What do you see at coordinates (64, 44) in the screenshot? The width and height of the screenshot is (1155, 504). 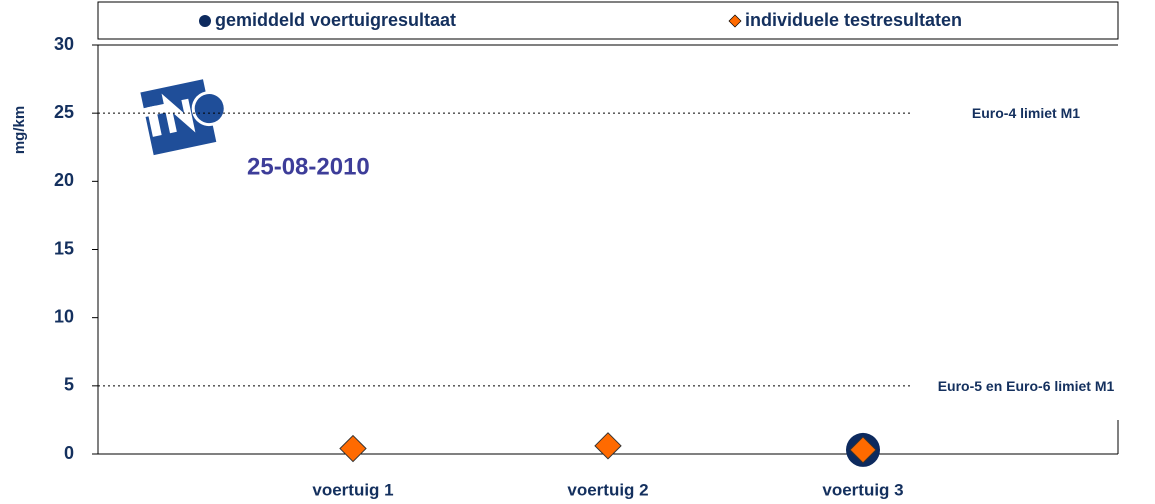 I see `y-tick-label: 30` at bounding box center [64, 44].